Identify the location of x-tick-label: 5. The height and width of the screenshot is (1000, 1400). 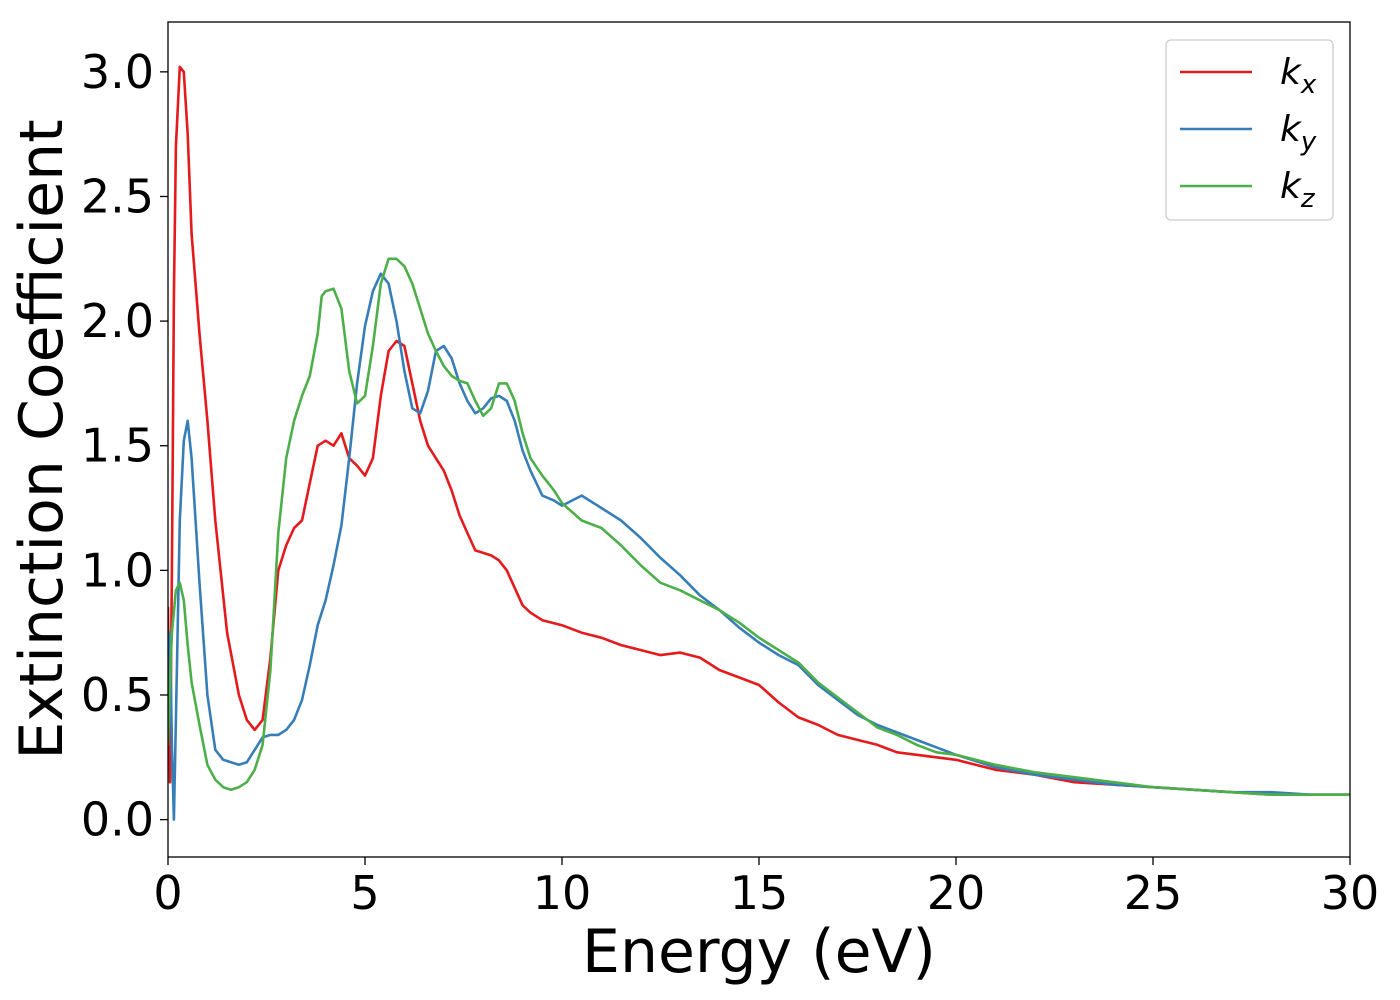
(364, 893).